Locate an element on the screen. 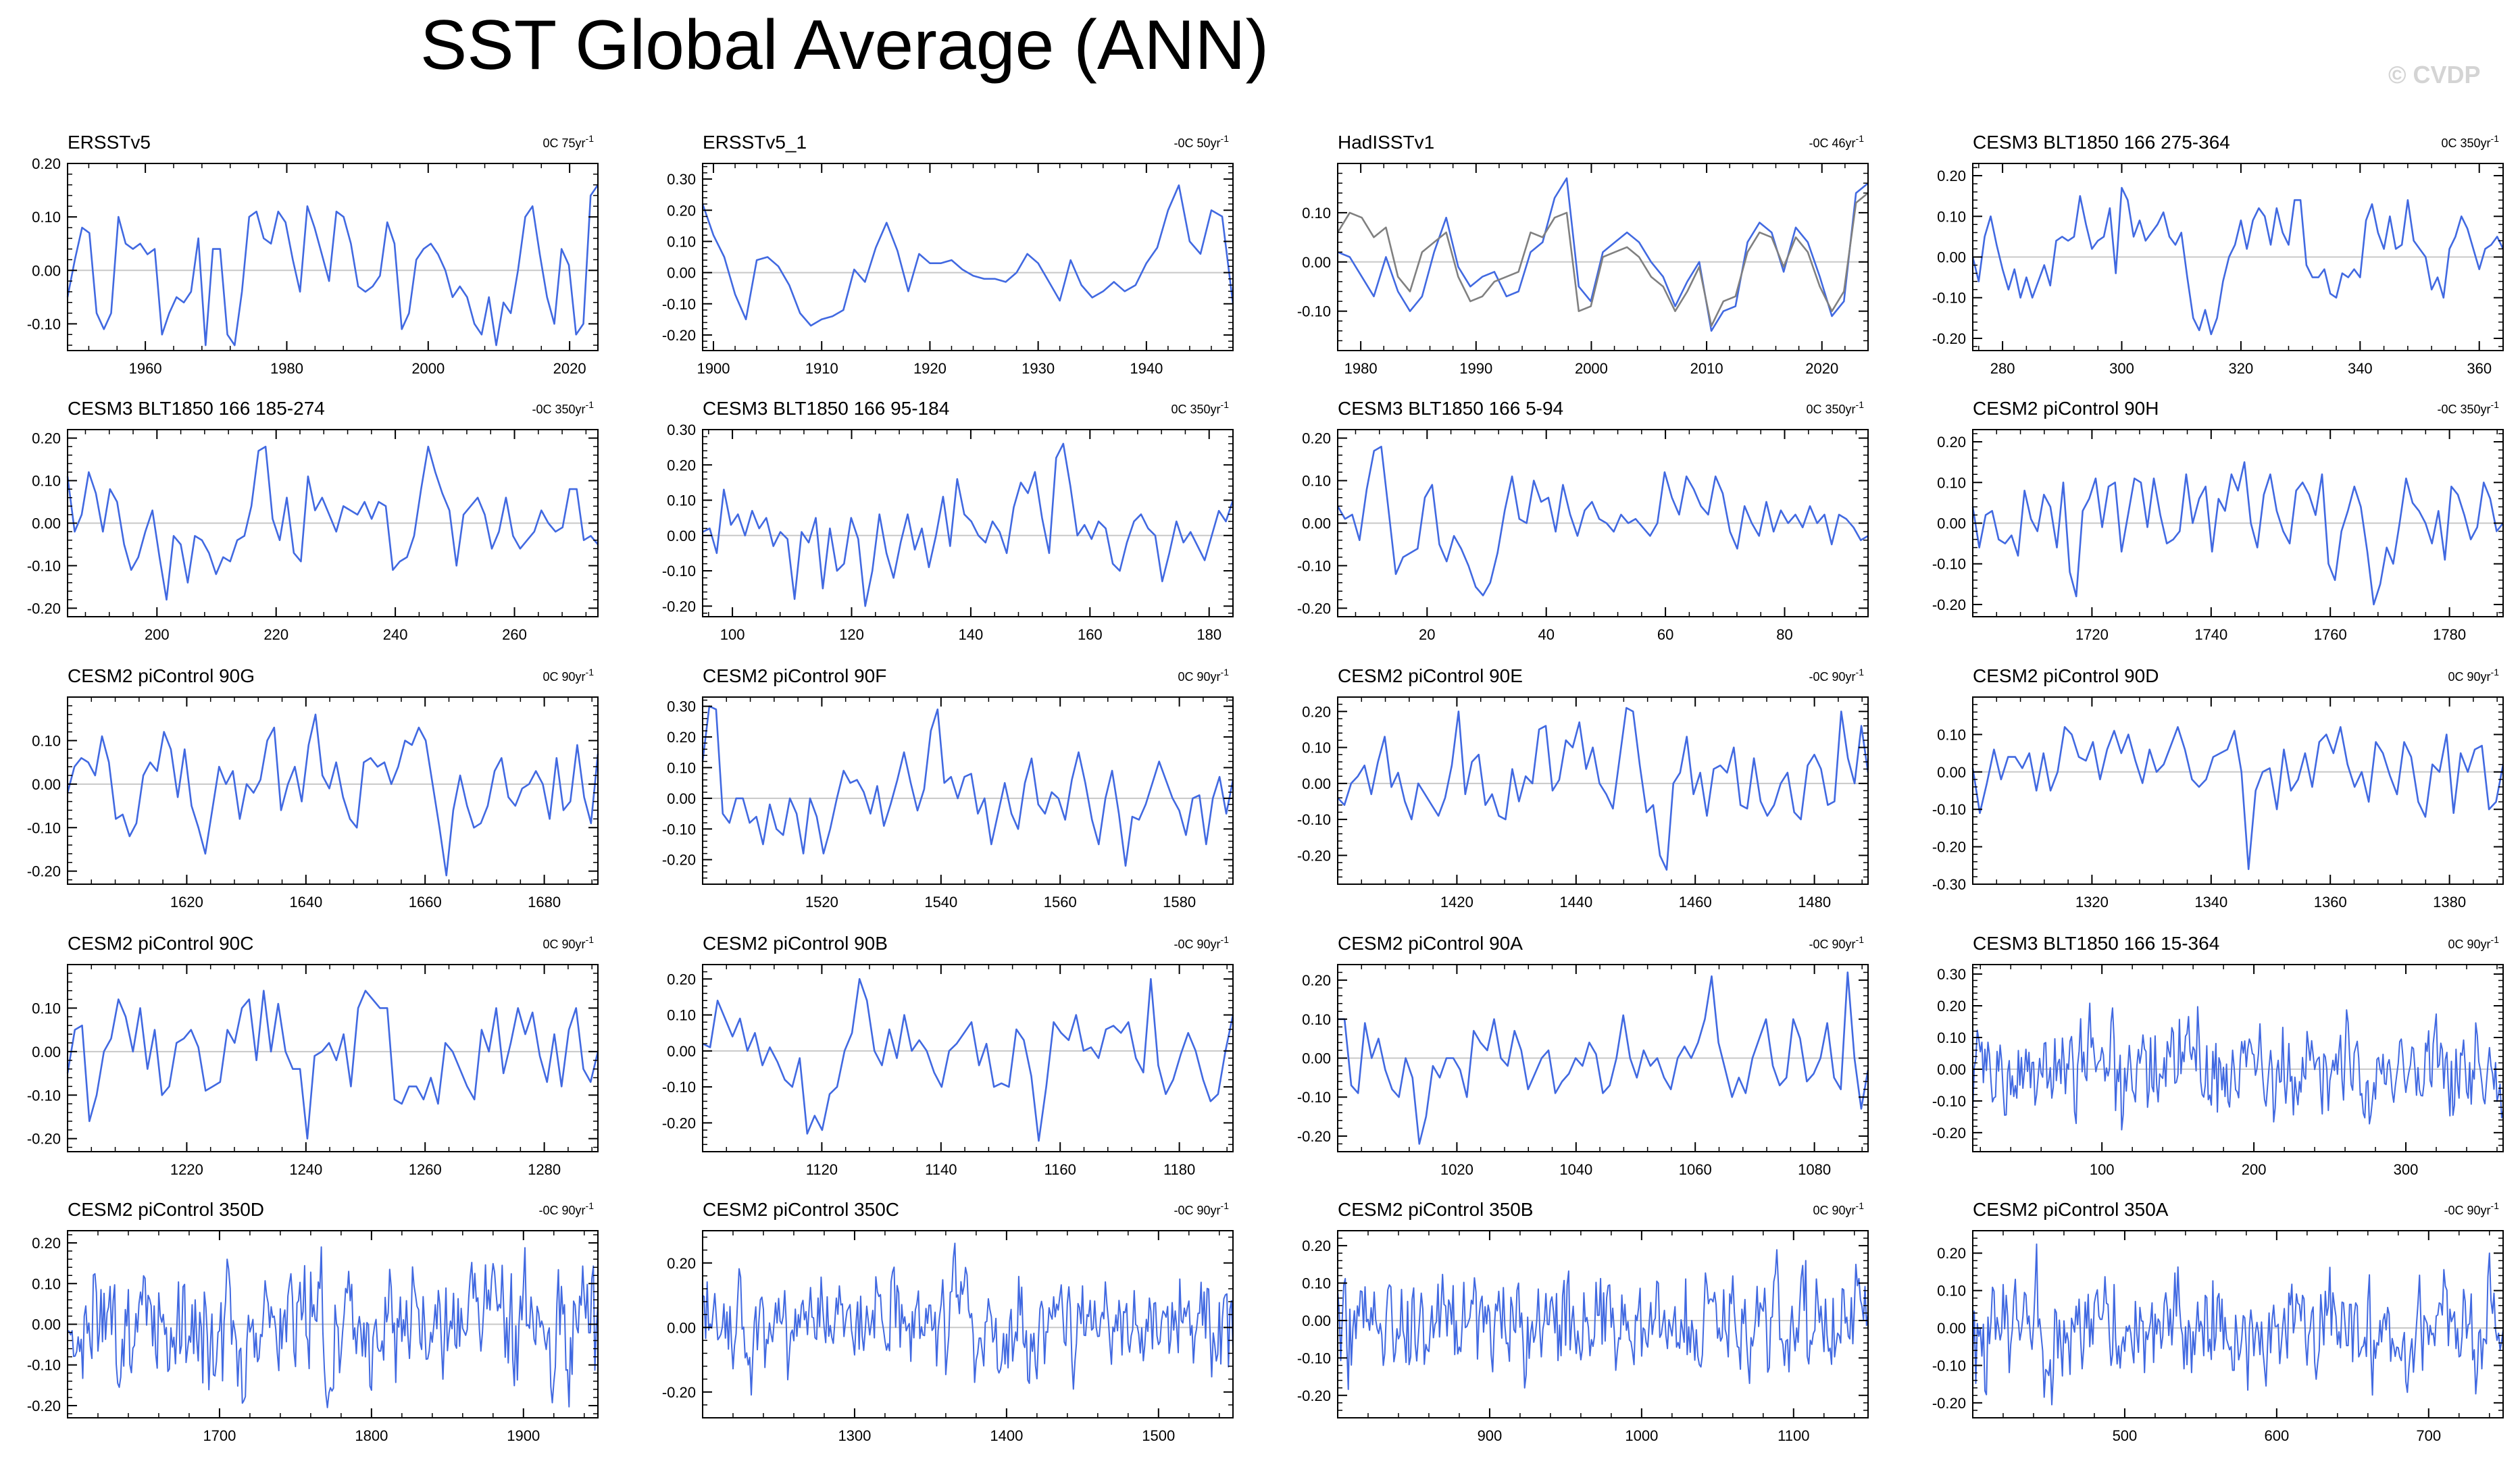 This screenshot has height=1484, width=2520. panel-title: CESM2 piControl 90H is located at coordinates (2066, 408).